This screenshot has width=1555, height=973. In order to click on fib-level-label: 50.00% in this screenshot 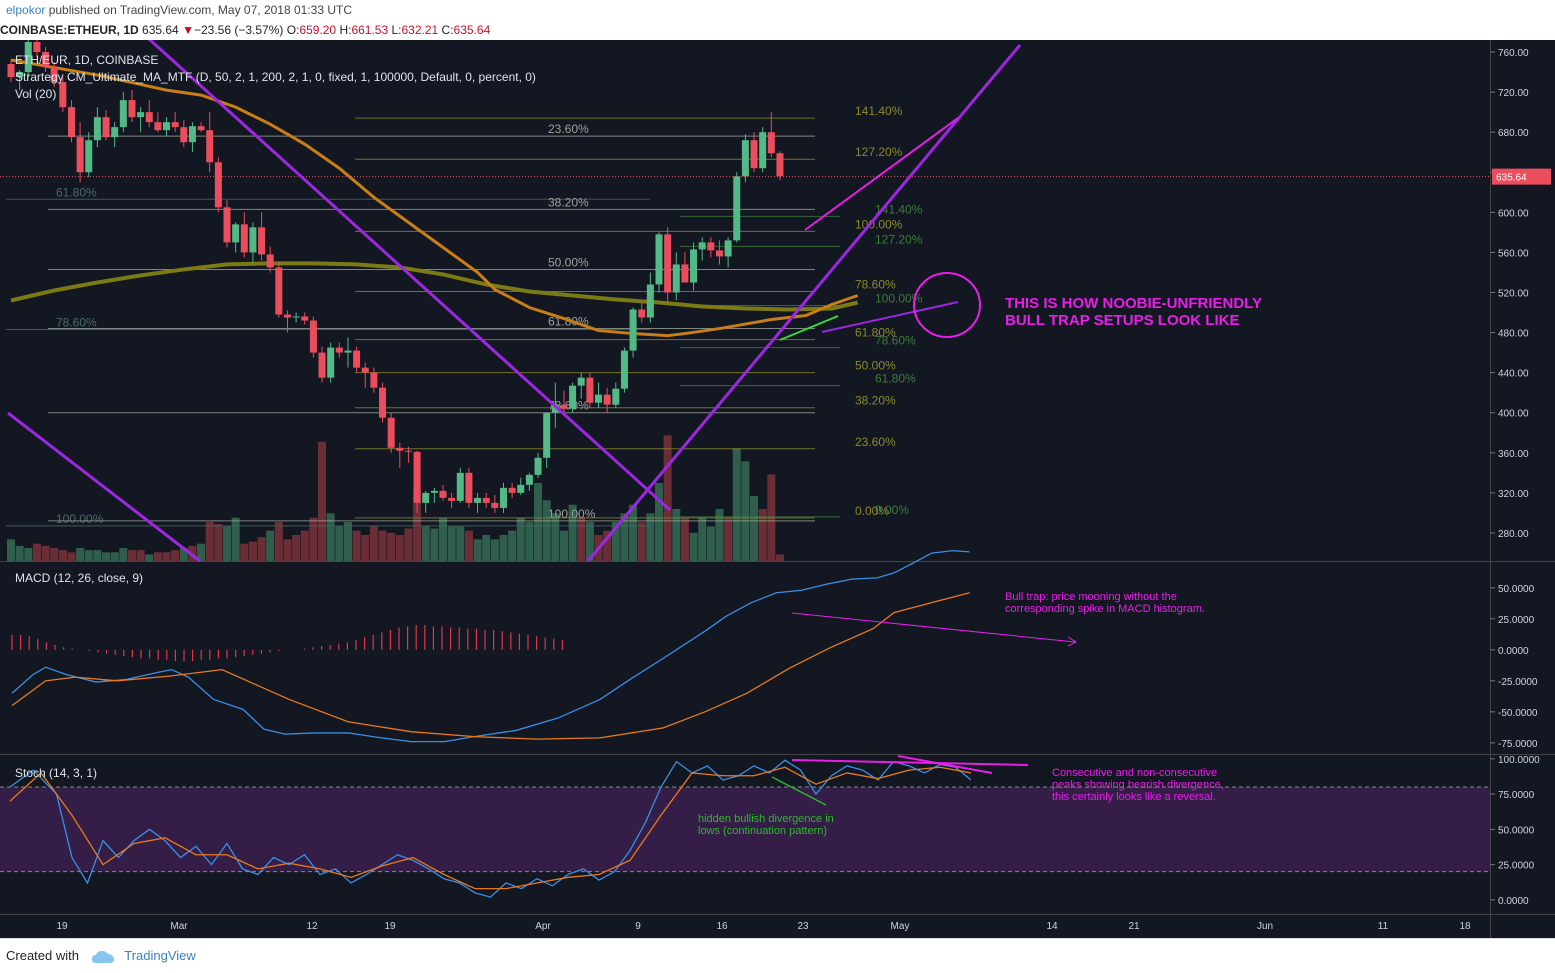, I will do `click(568, 262)`.